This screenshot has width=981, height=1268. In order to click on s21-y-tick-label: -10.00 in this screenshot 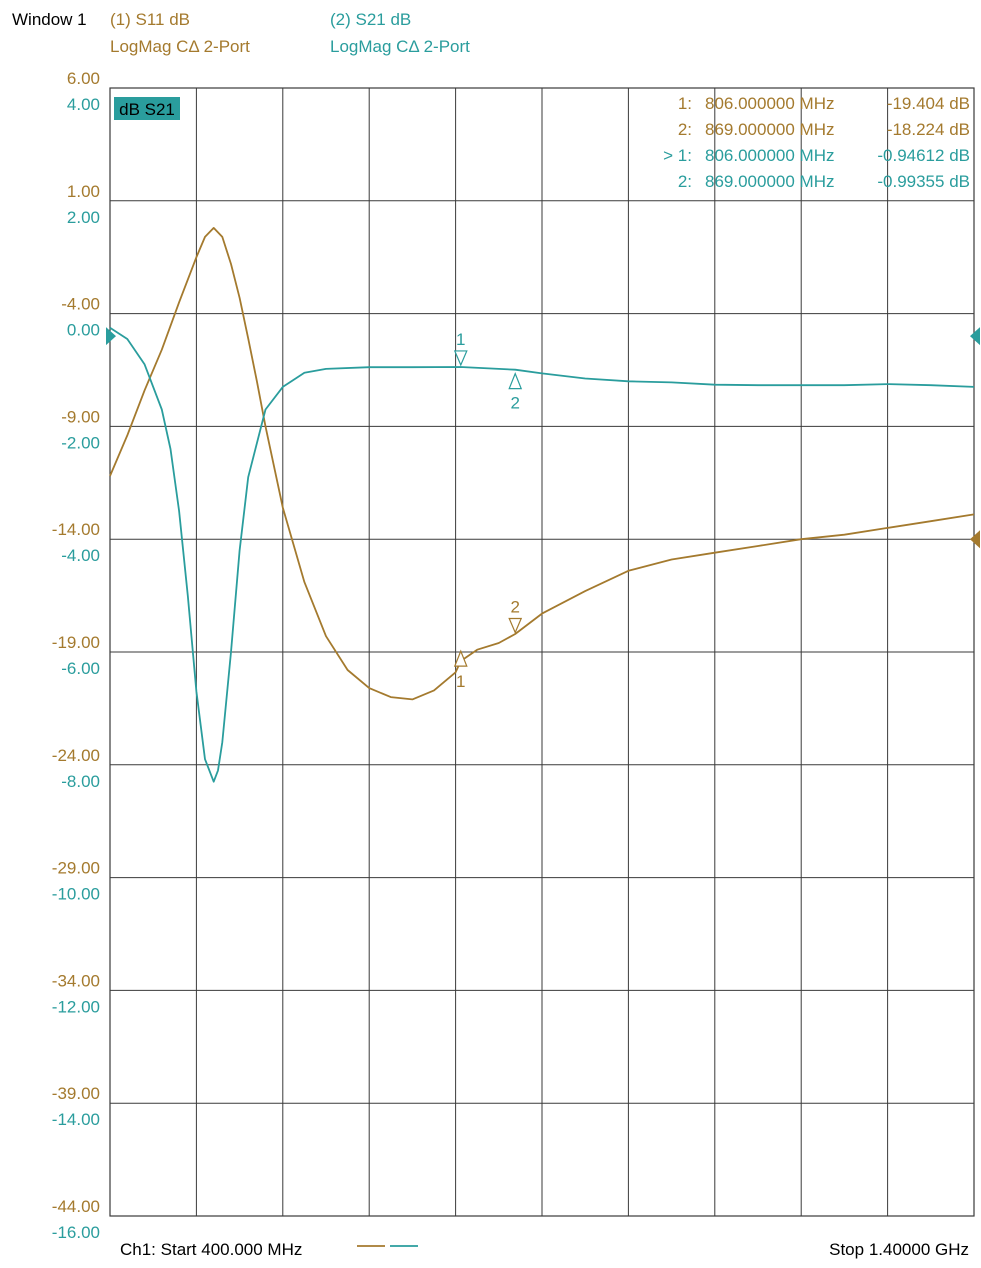, I will do `click(76, 894)`.